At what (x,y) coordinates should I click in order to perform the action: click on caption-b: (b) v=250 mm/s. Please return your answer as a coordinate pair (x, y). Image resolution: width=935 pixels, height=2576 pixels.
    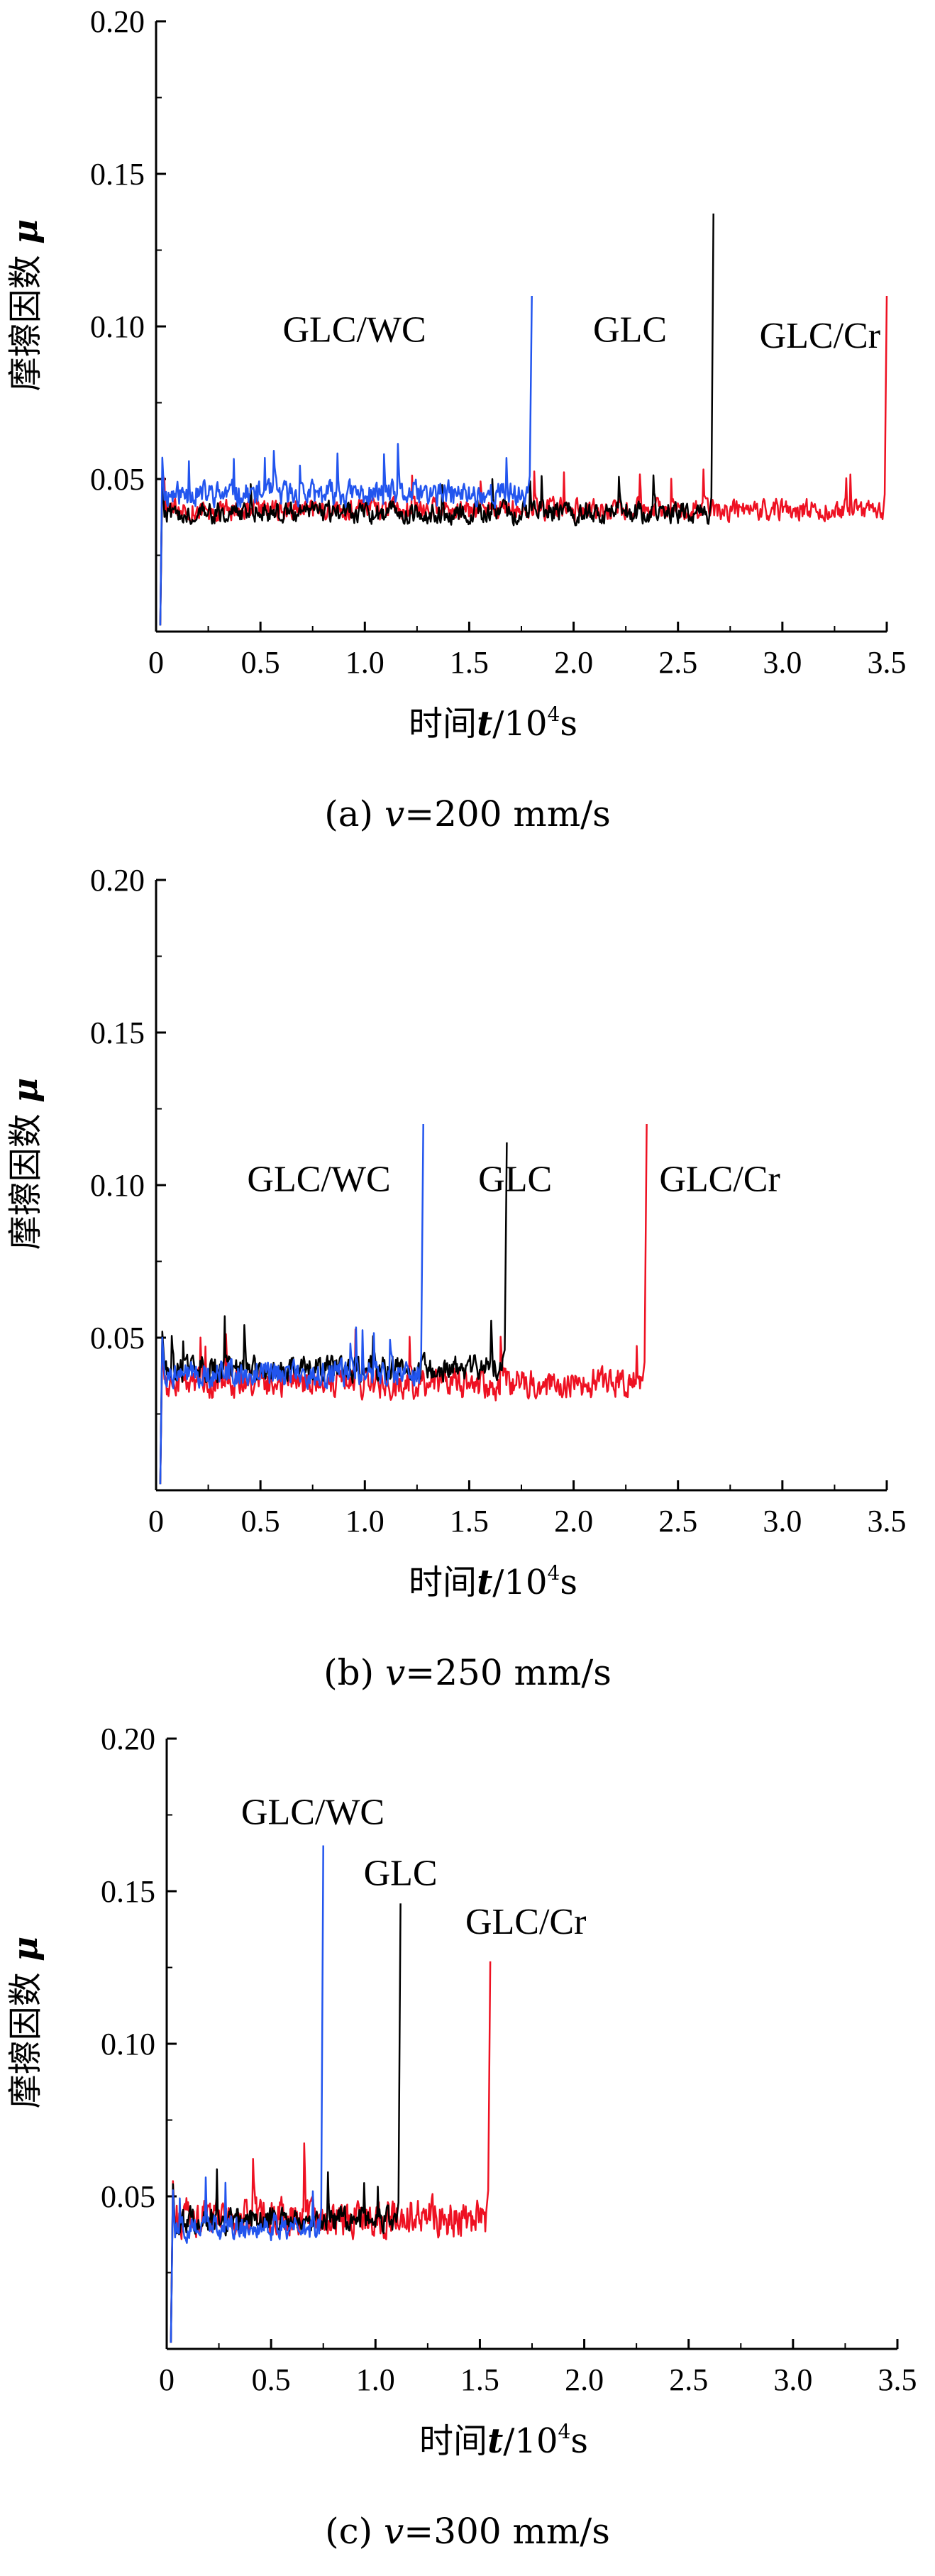
    Looking at the image, I should click on (467, 1672).